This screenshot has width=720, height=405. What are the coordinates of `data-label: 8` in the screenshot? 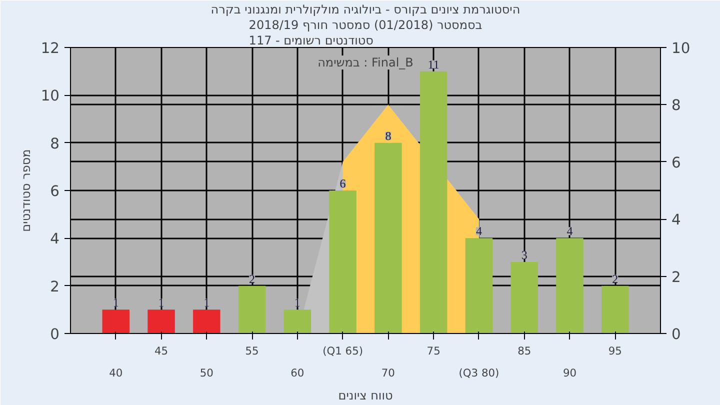 It's located at (388, 135).